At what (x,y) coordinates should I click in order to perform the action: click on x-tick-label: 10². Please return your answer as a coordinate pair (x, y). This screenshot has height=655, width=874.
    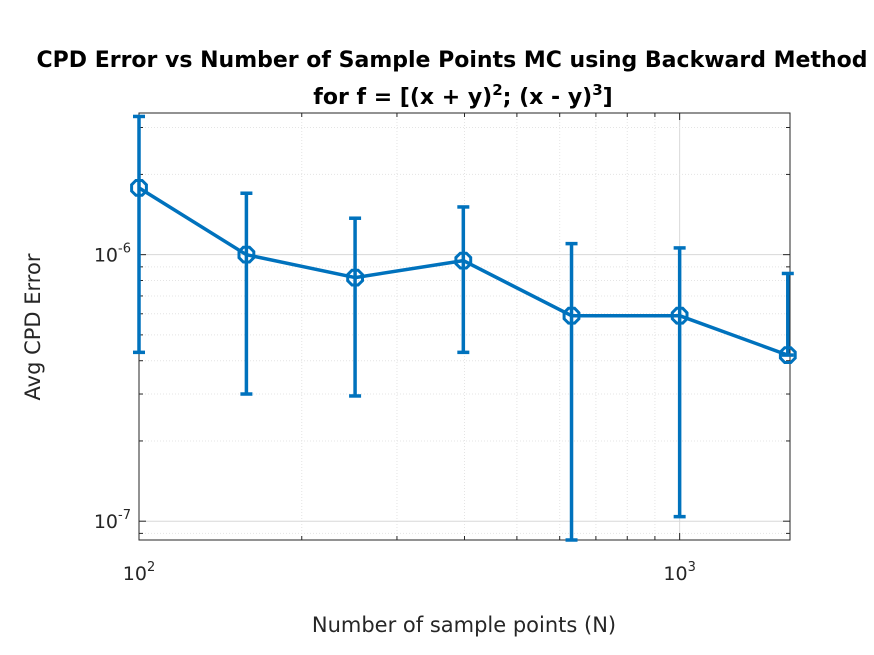
    Looking at the image, I should click on (139, 572).